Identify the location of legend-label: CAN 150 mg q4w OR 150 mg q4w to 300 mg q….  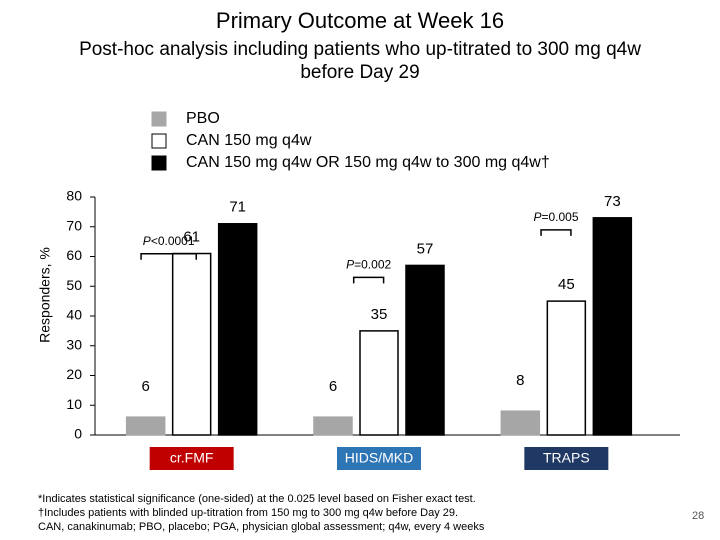
(368, 162).